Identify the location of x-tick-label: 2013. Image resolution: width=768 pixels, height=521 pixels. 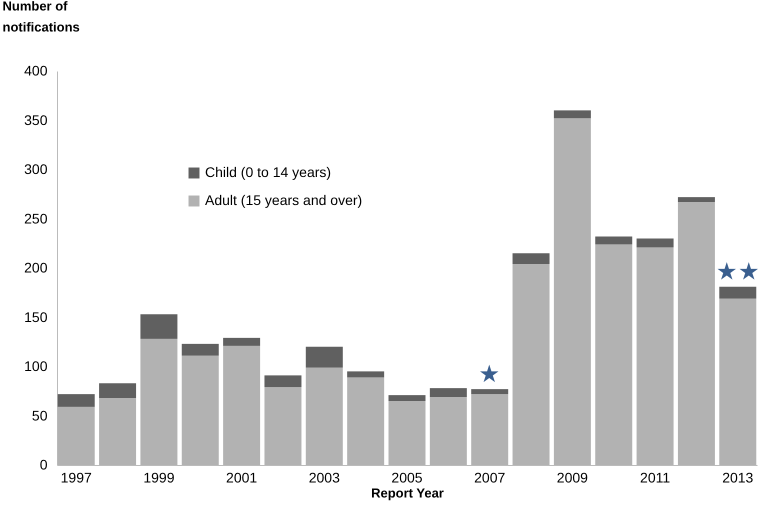
(738, 478).